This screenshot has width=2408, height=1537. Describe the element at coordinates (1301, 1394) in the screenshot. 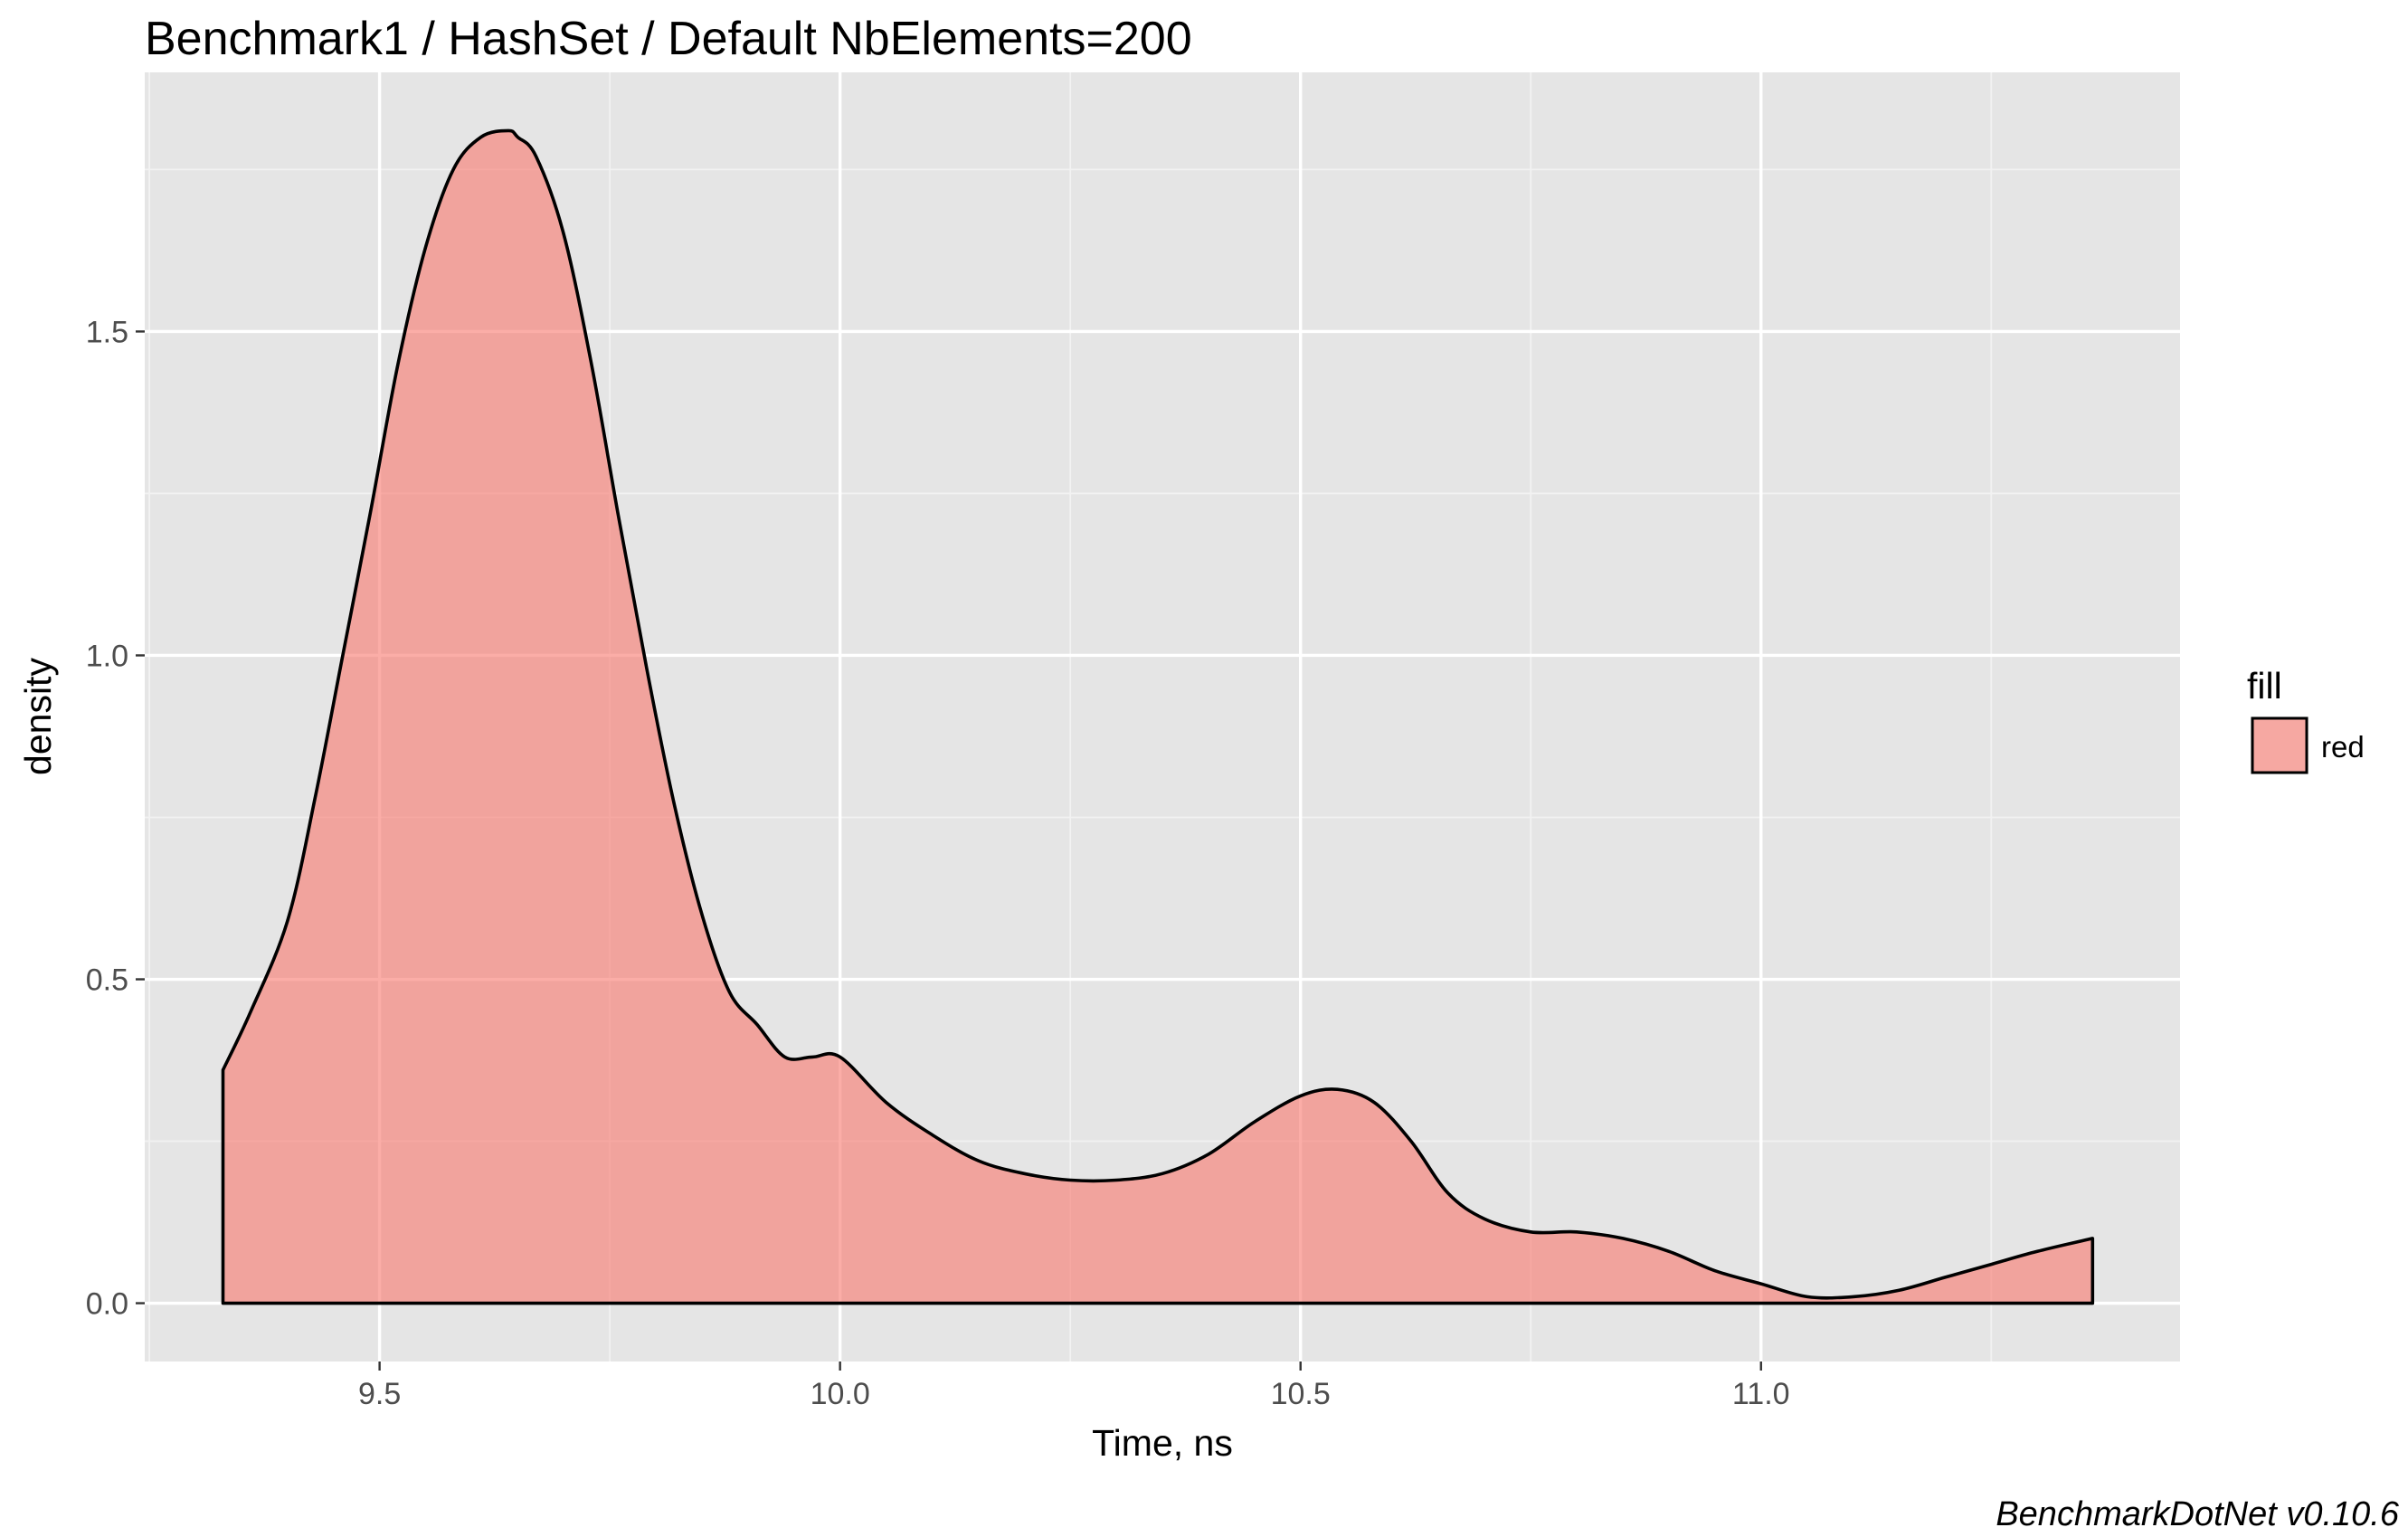

I see `x-tick-label: 10.5` at that location.